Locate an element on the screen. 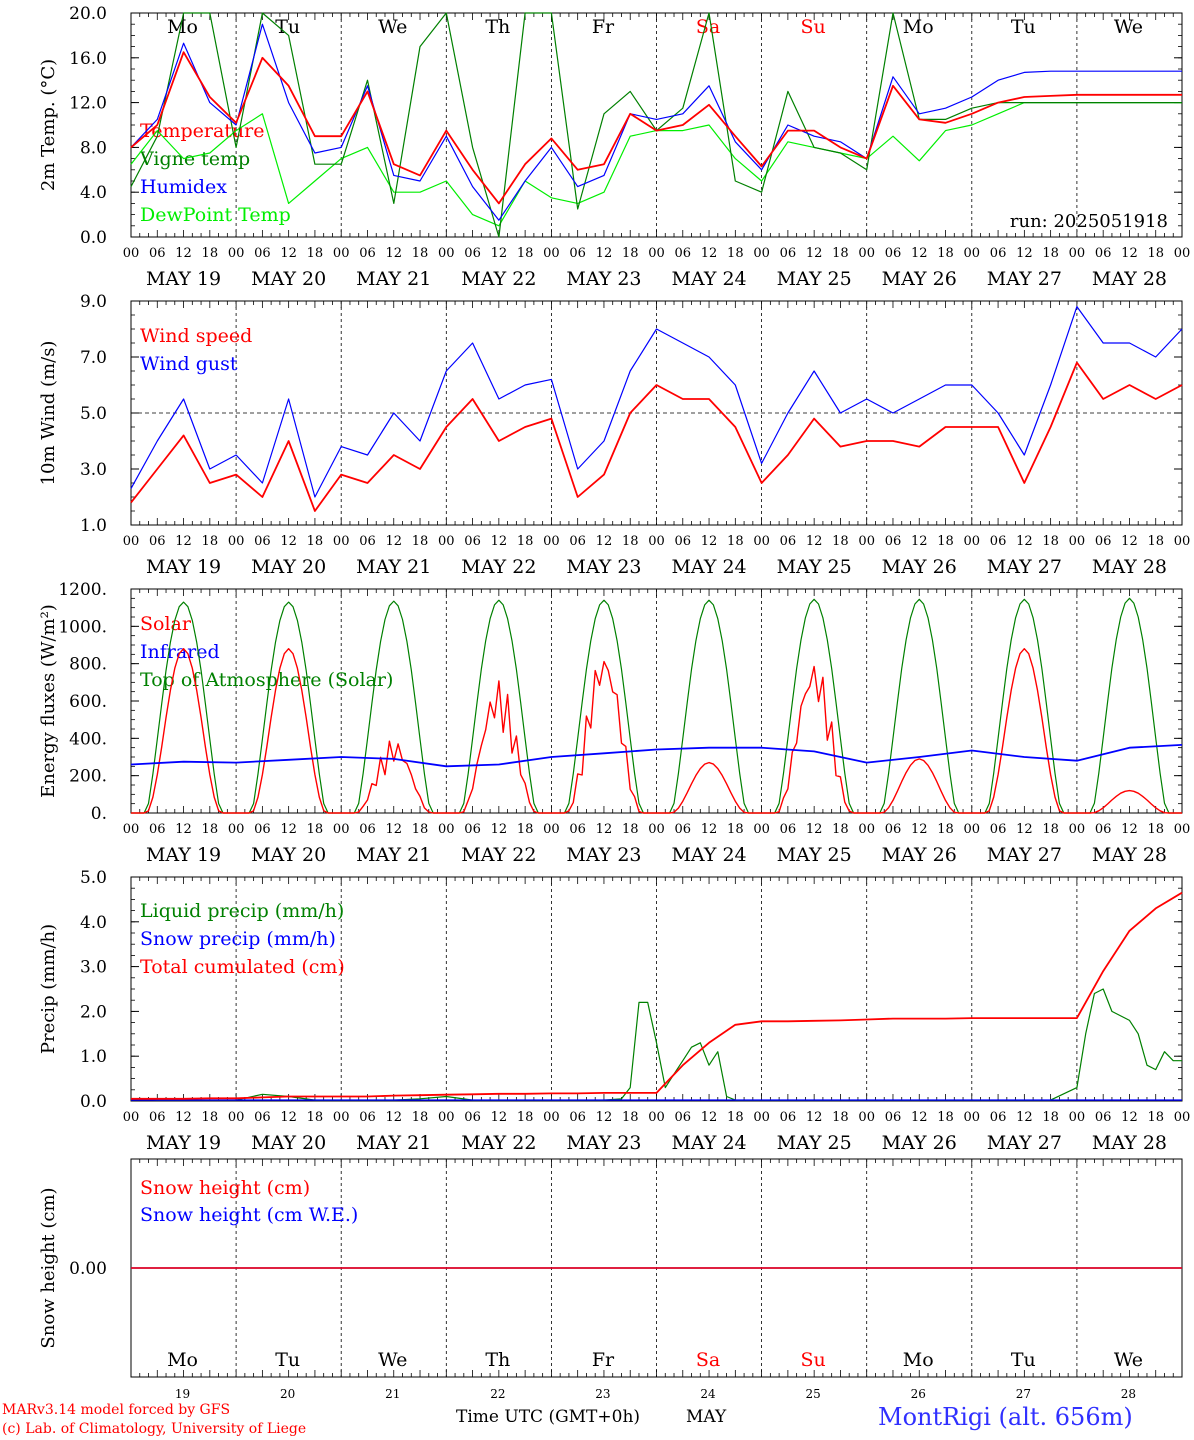 The image size is (1194, 1440). y-tick-label: 400. is located at coordinates (88, 739).